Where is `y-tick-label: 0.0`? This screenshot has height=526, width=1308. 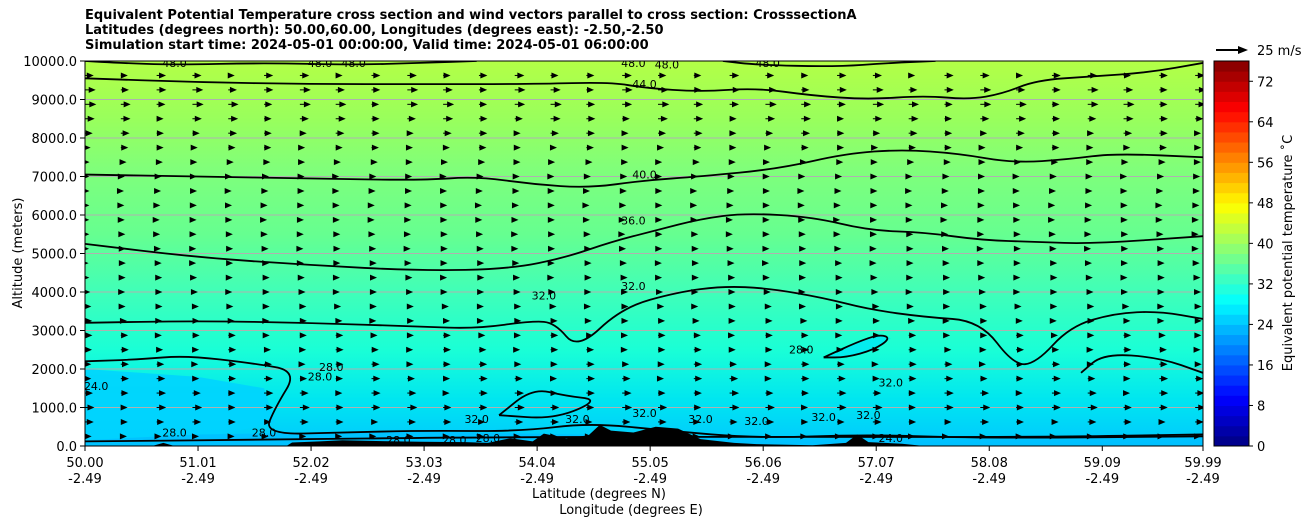
y-tick-label: 0.0 is located at coordinates (66, 447).